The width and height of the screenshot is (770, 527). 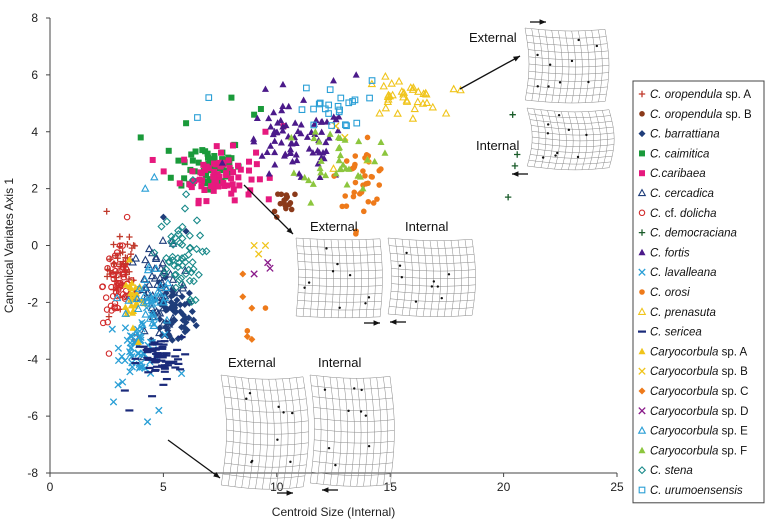 I want to click on legend-label: C. fortis, so click(x=670, y=253).